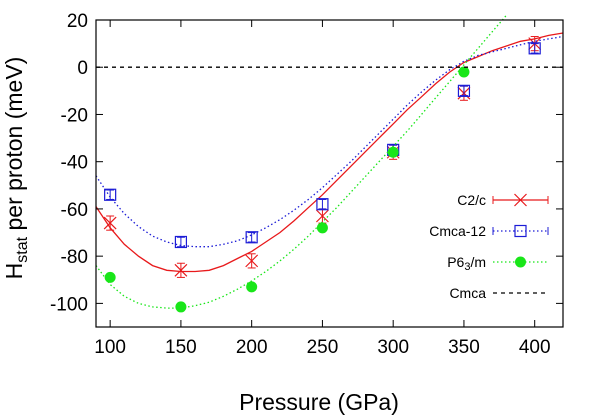  I want to click on legend-label-main: Cmca-12, so click(457, 231).